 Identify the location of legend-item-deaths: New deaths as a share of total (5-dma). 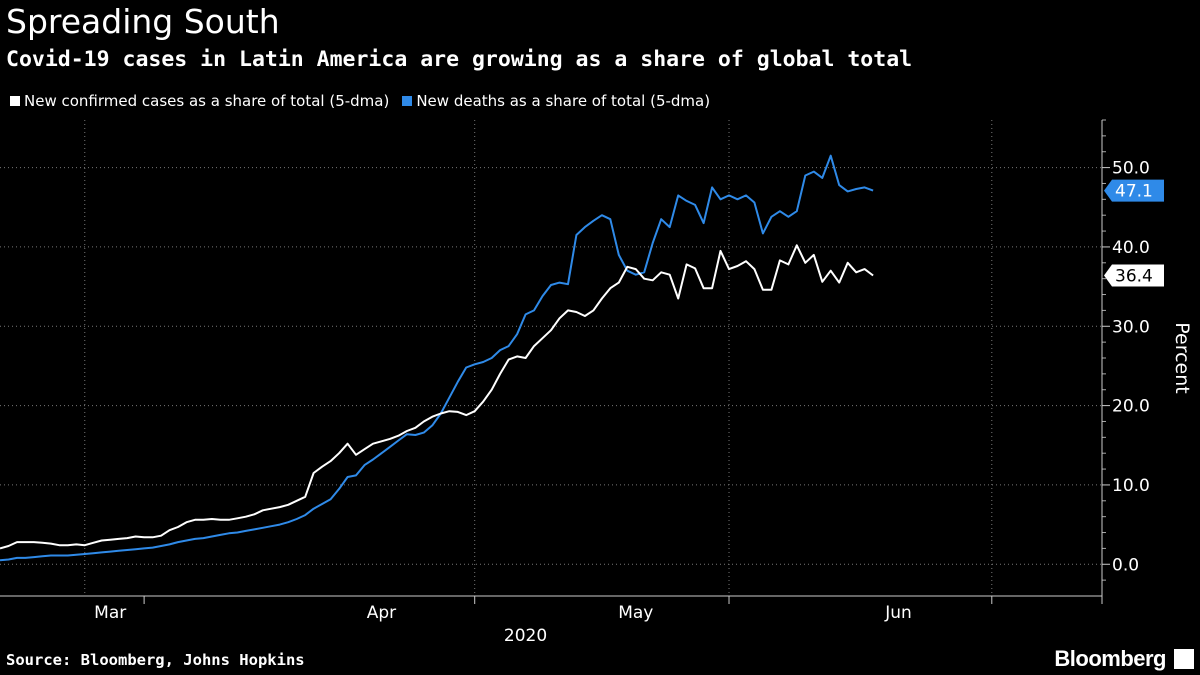
(556, 101).